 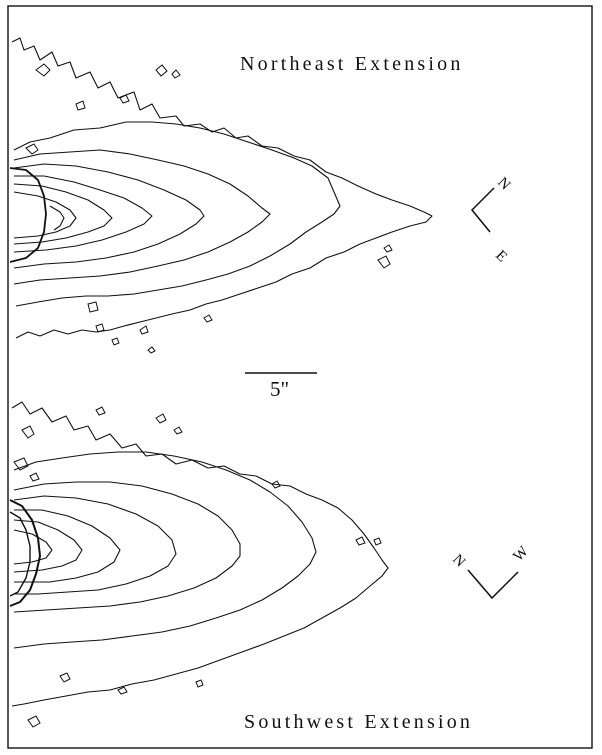 What do you see at coordinates (522, 554) in the screenshot?
I see `compass-letter-side: W` at bounding box center [522, 554].